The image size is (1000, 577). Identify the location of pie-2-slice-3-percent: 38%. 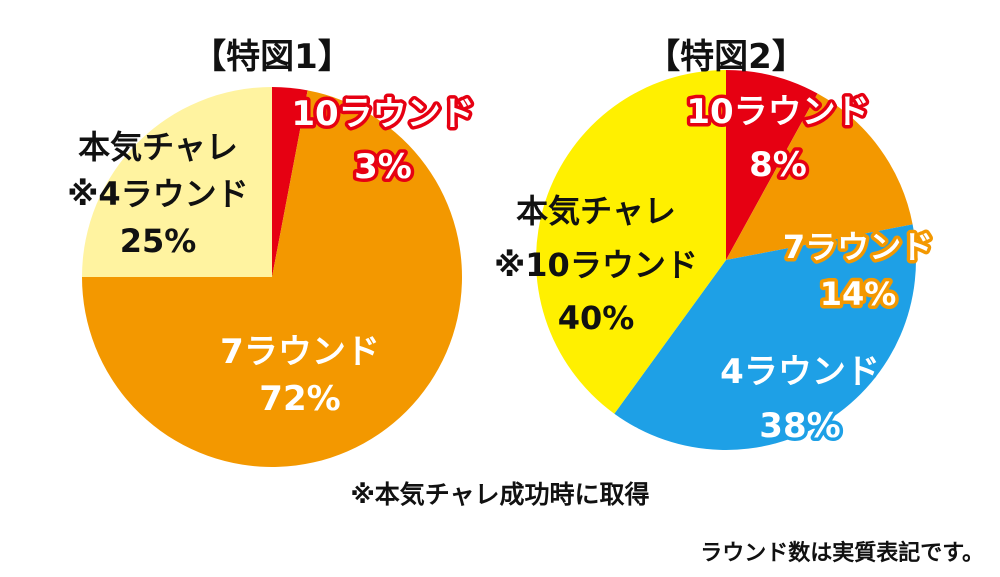
(799, 426).